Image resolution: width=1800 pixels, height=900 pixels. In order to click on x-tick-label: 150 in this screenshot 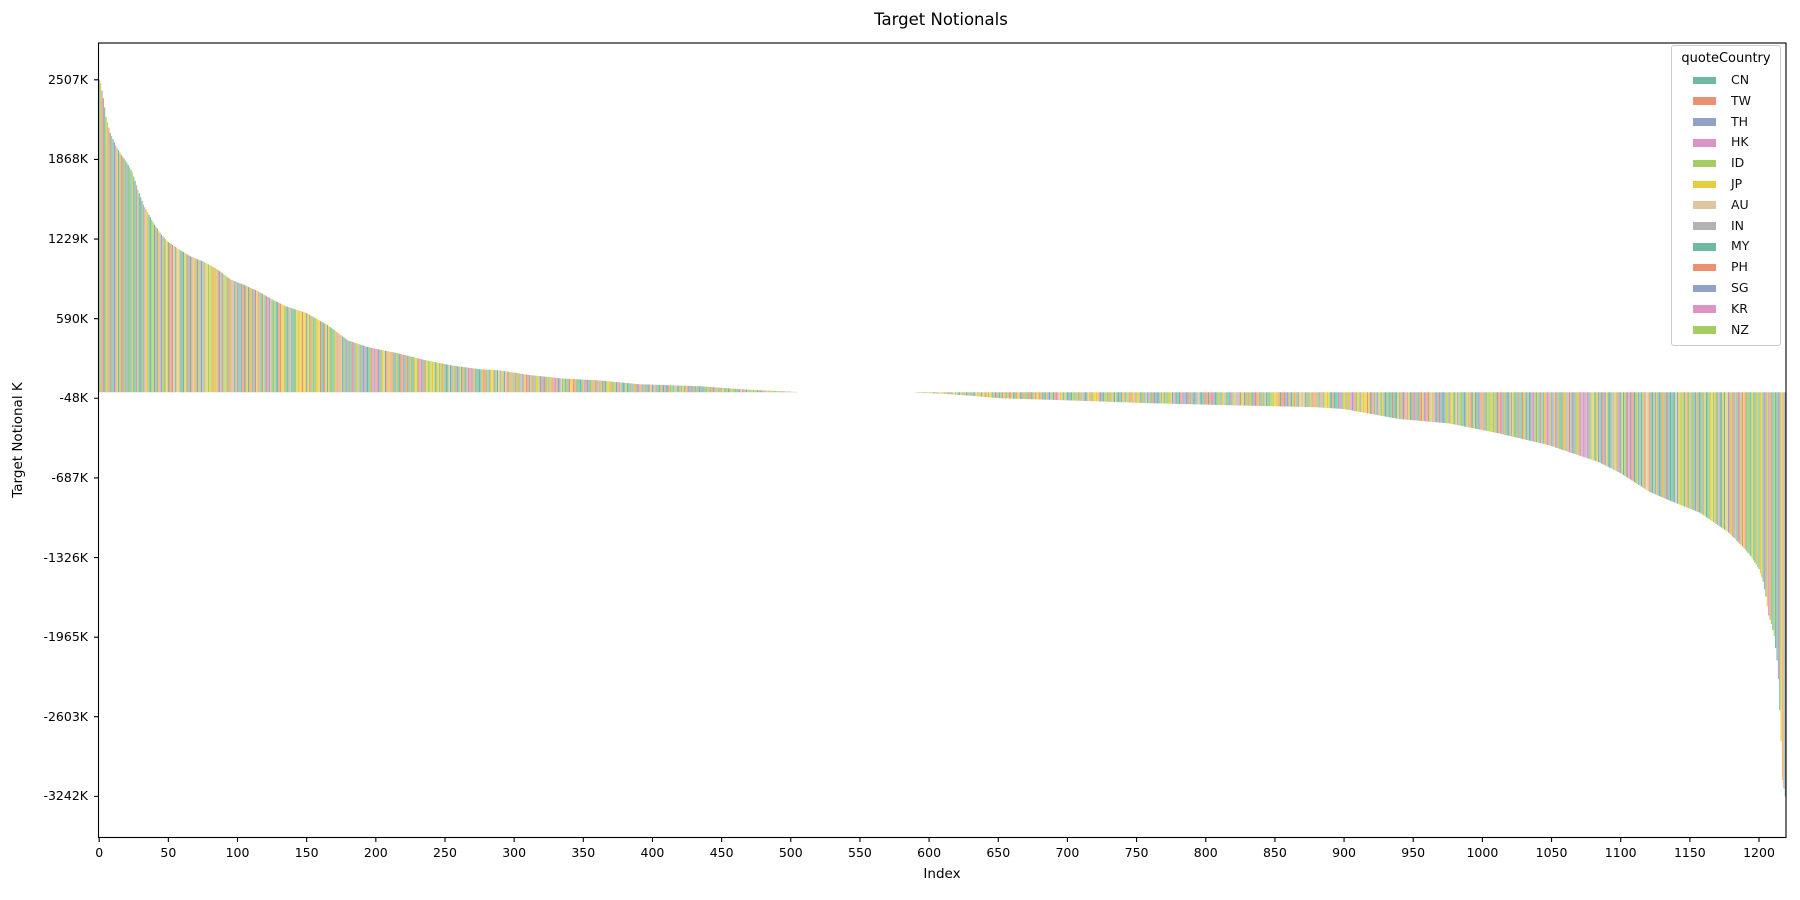, I will do `click(306, 852)`.